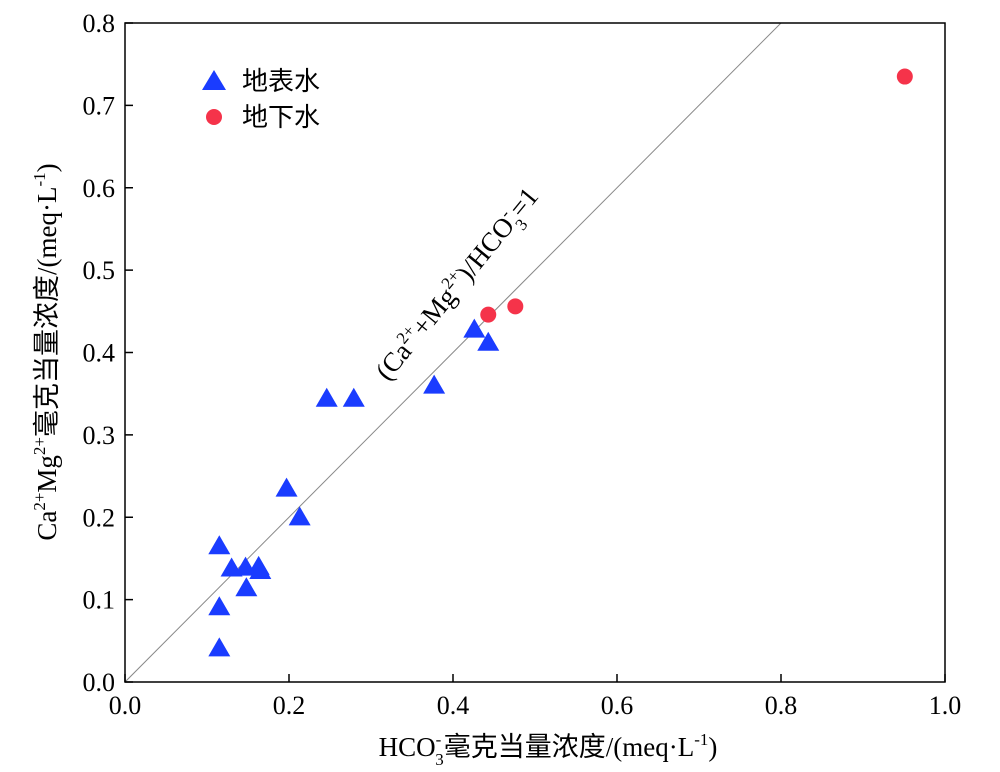 The image size is (1000, 772). I want to click on y-tick-label: 0.7, so click(99, 105).